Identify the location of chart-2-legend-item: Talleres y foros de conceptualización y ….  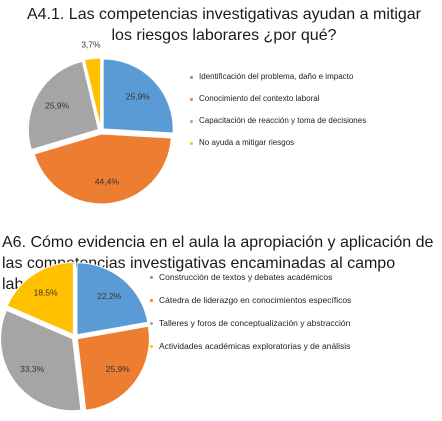
(292, 323).